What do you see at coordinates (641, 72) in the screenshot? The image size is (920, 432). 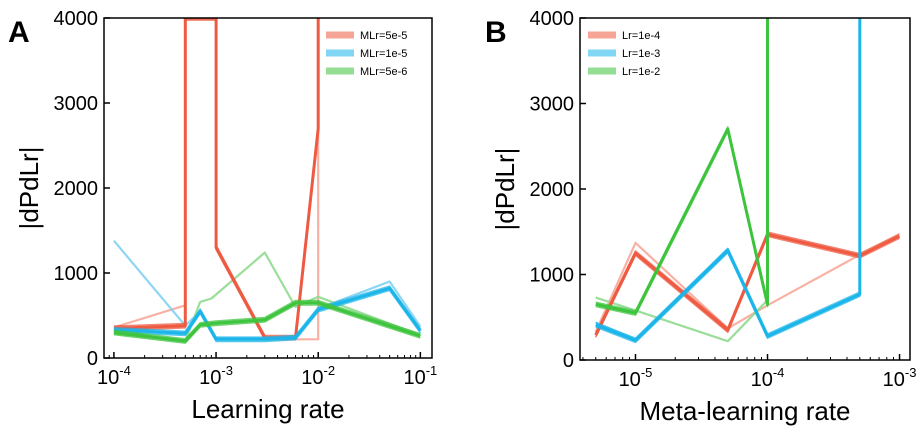 I see `legend-label: Lr=1e-2` at bounding box center [641, 72].